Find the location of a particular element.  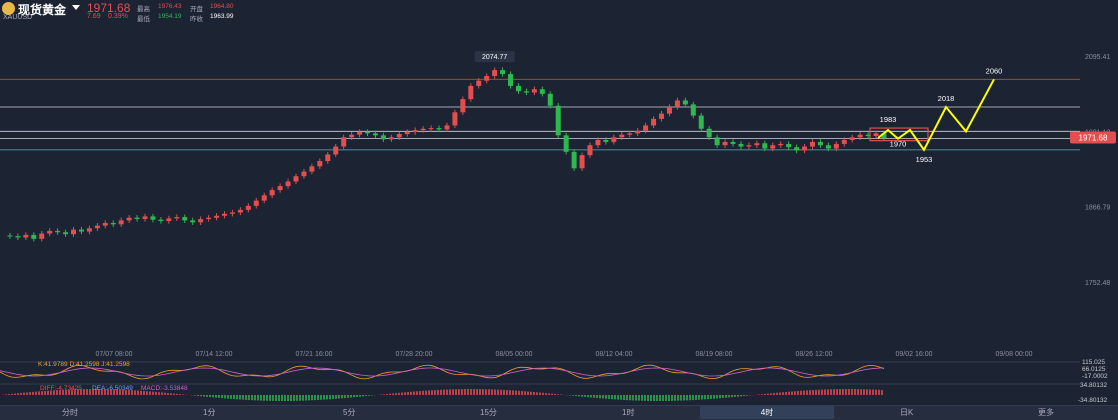

peak-tag-bg is located at coordinates (494, 57).